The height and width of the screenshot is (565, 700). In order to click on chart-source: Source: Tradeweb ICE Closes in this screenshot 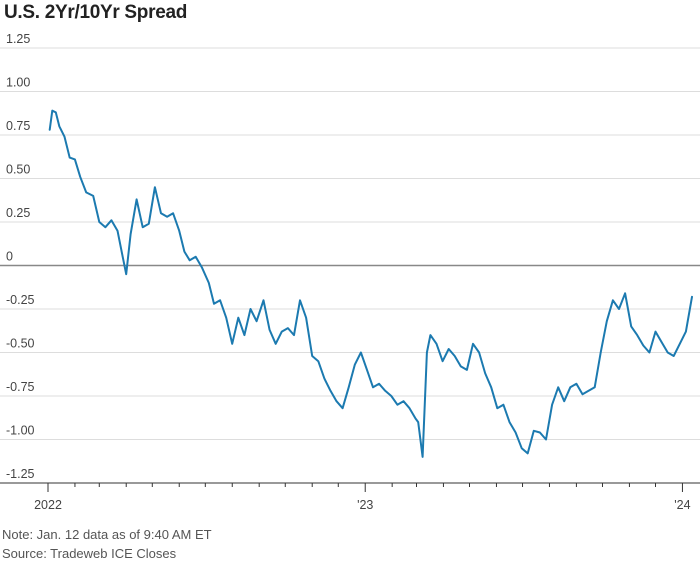, I will do `click(89, 553)`.